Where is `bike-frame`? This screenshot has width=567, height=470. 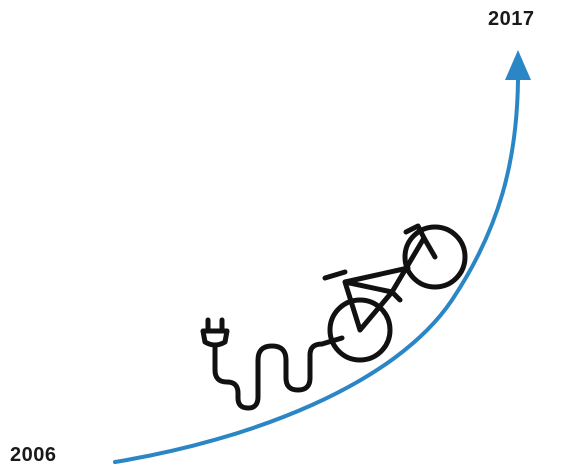 bike-frame is located at coordinates (390, 284).